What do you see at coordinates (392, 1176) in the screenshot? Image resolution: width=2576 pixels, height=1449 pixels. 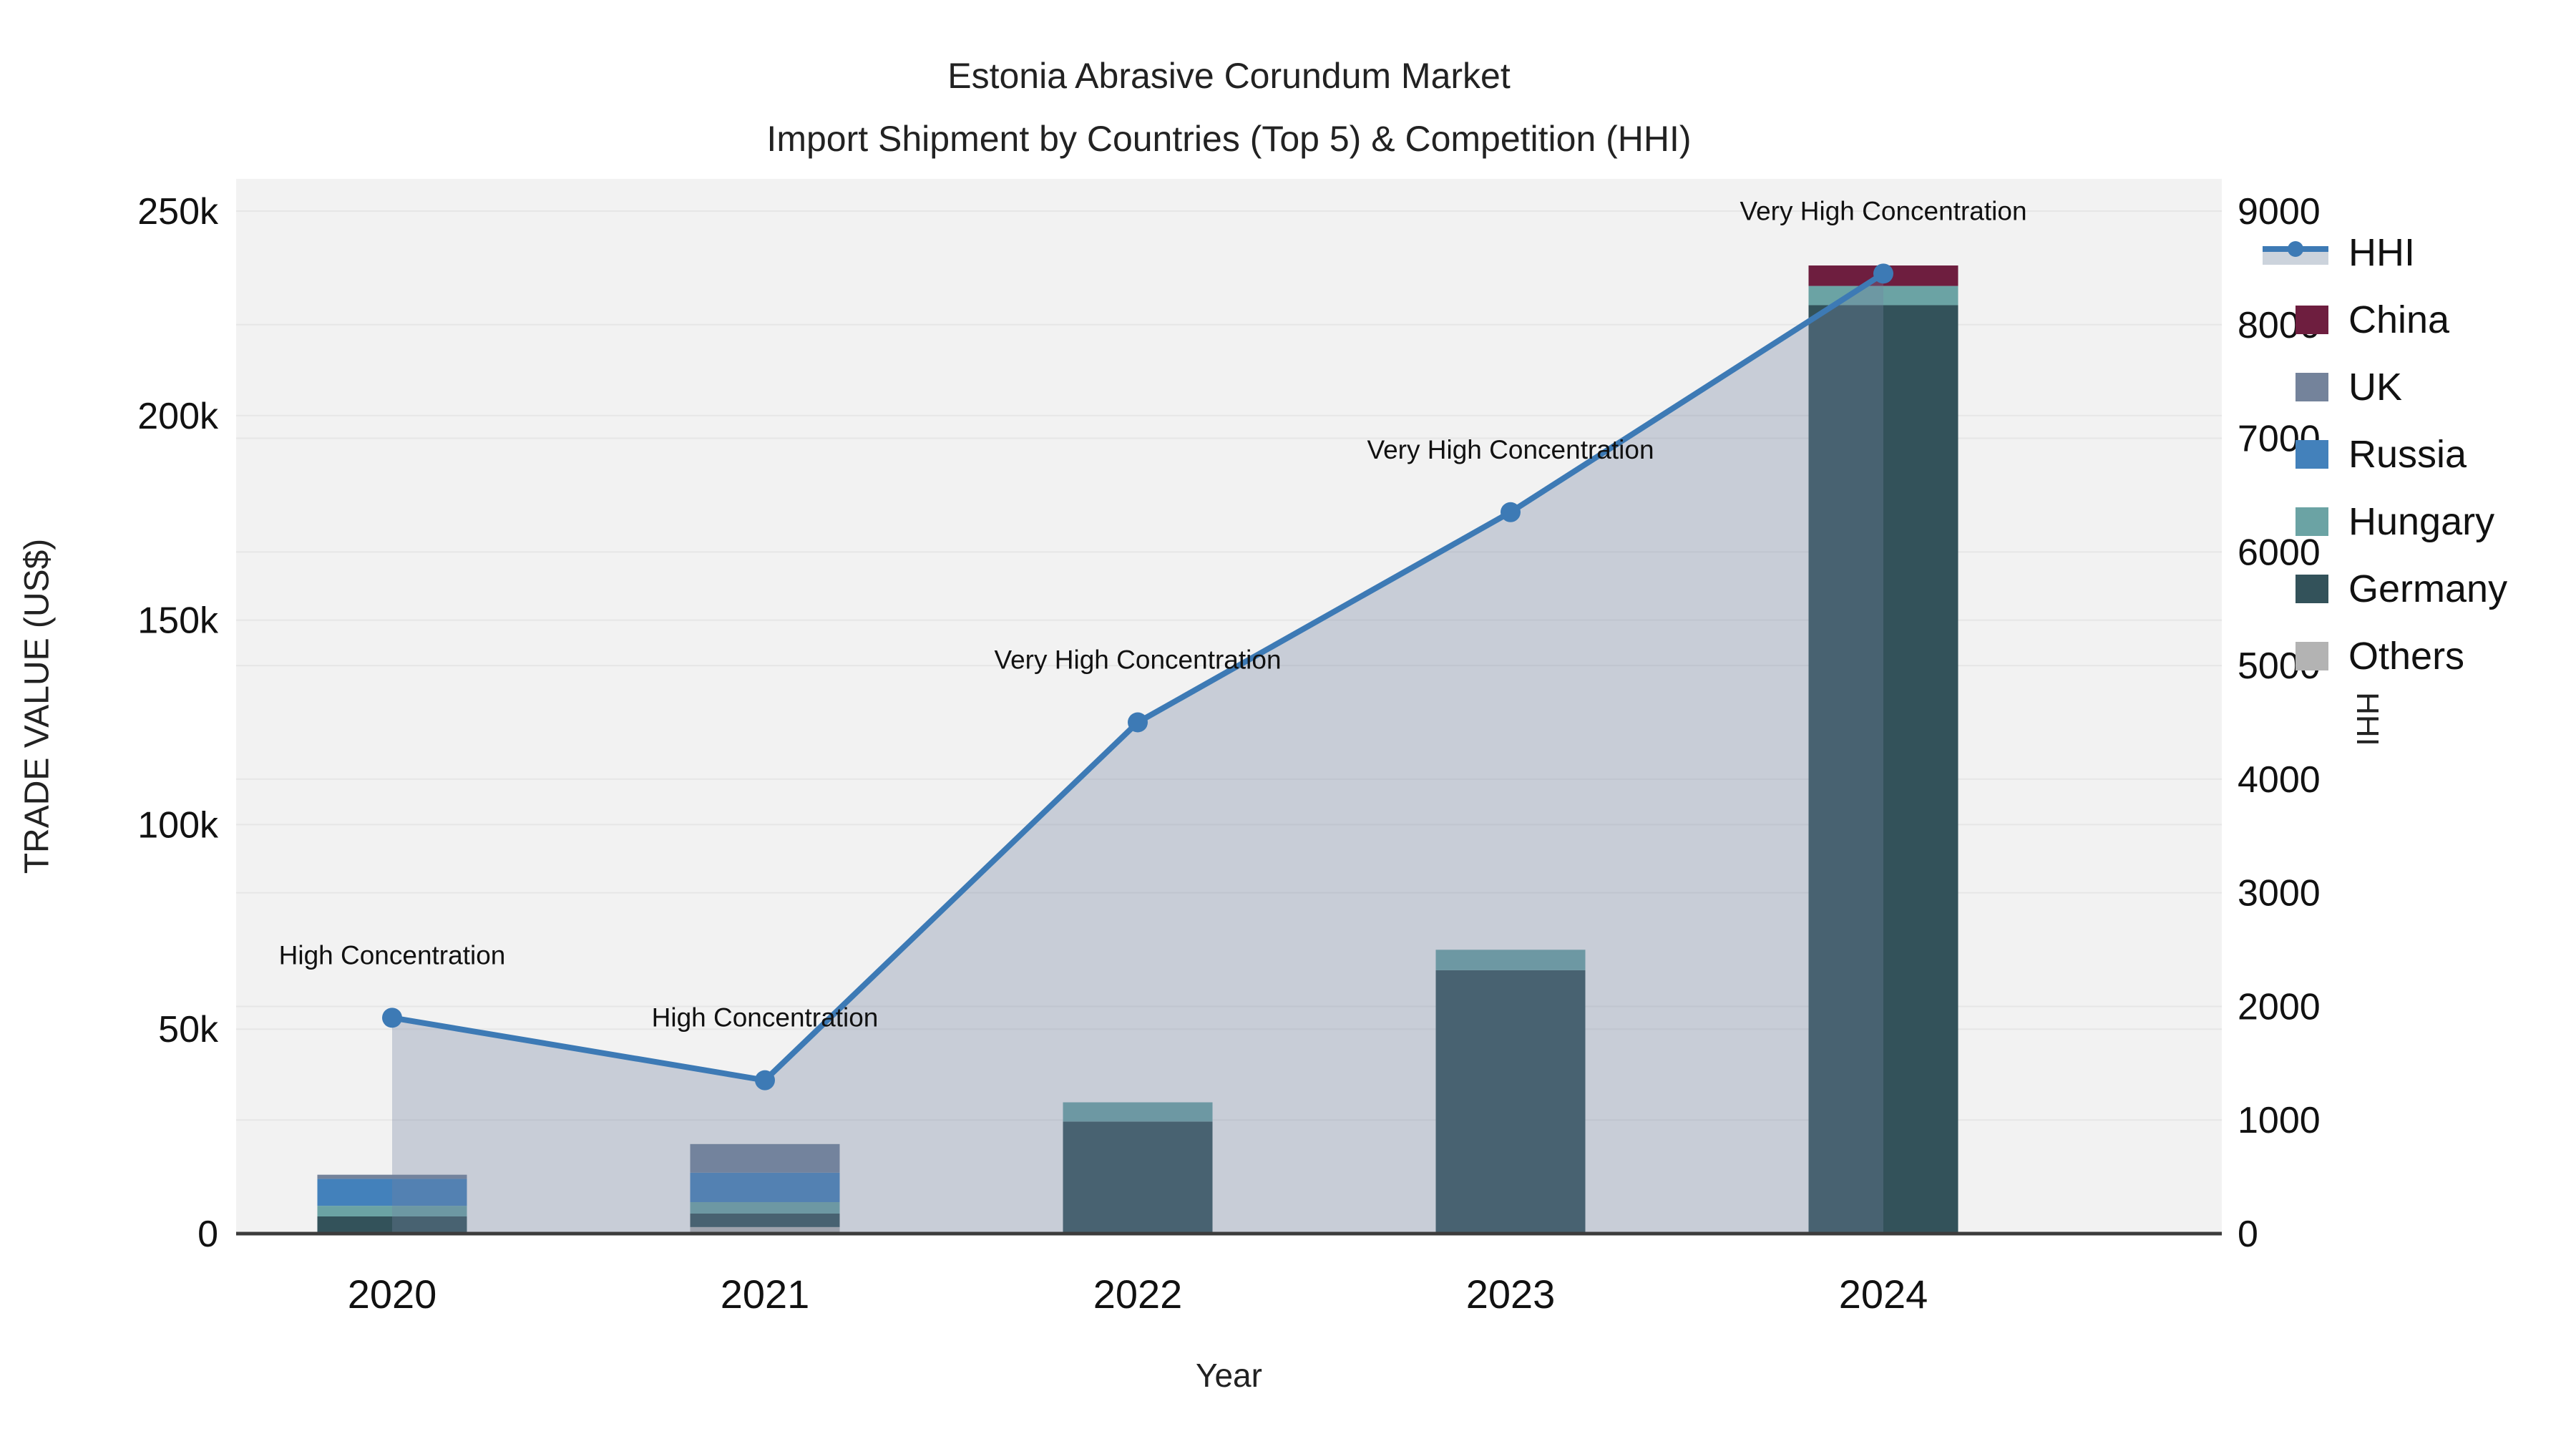 I see `bar-segment-2020-uk` at bounding box center [392, 1176].